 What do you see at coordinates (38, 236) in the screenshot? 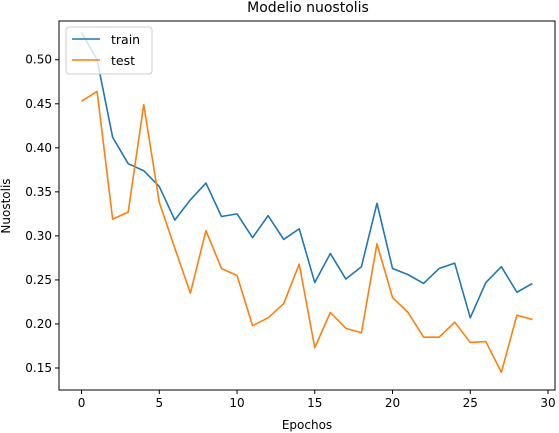
I see `y-tick-label: 0.30` at bounding box center [38, 236].